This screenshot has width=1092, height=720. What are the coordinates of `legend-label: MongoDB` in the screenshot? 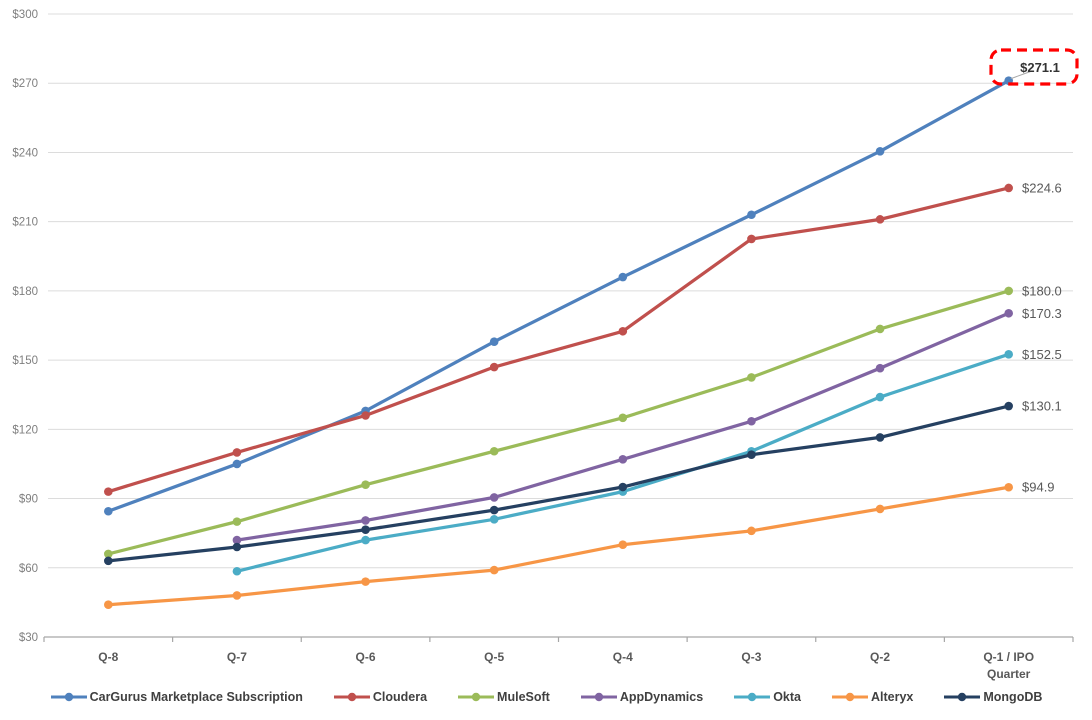 It's located at (1013, 697).